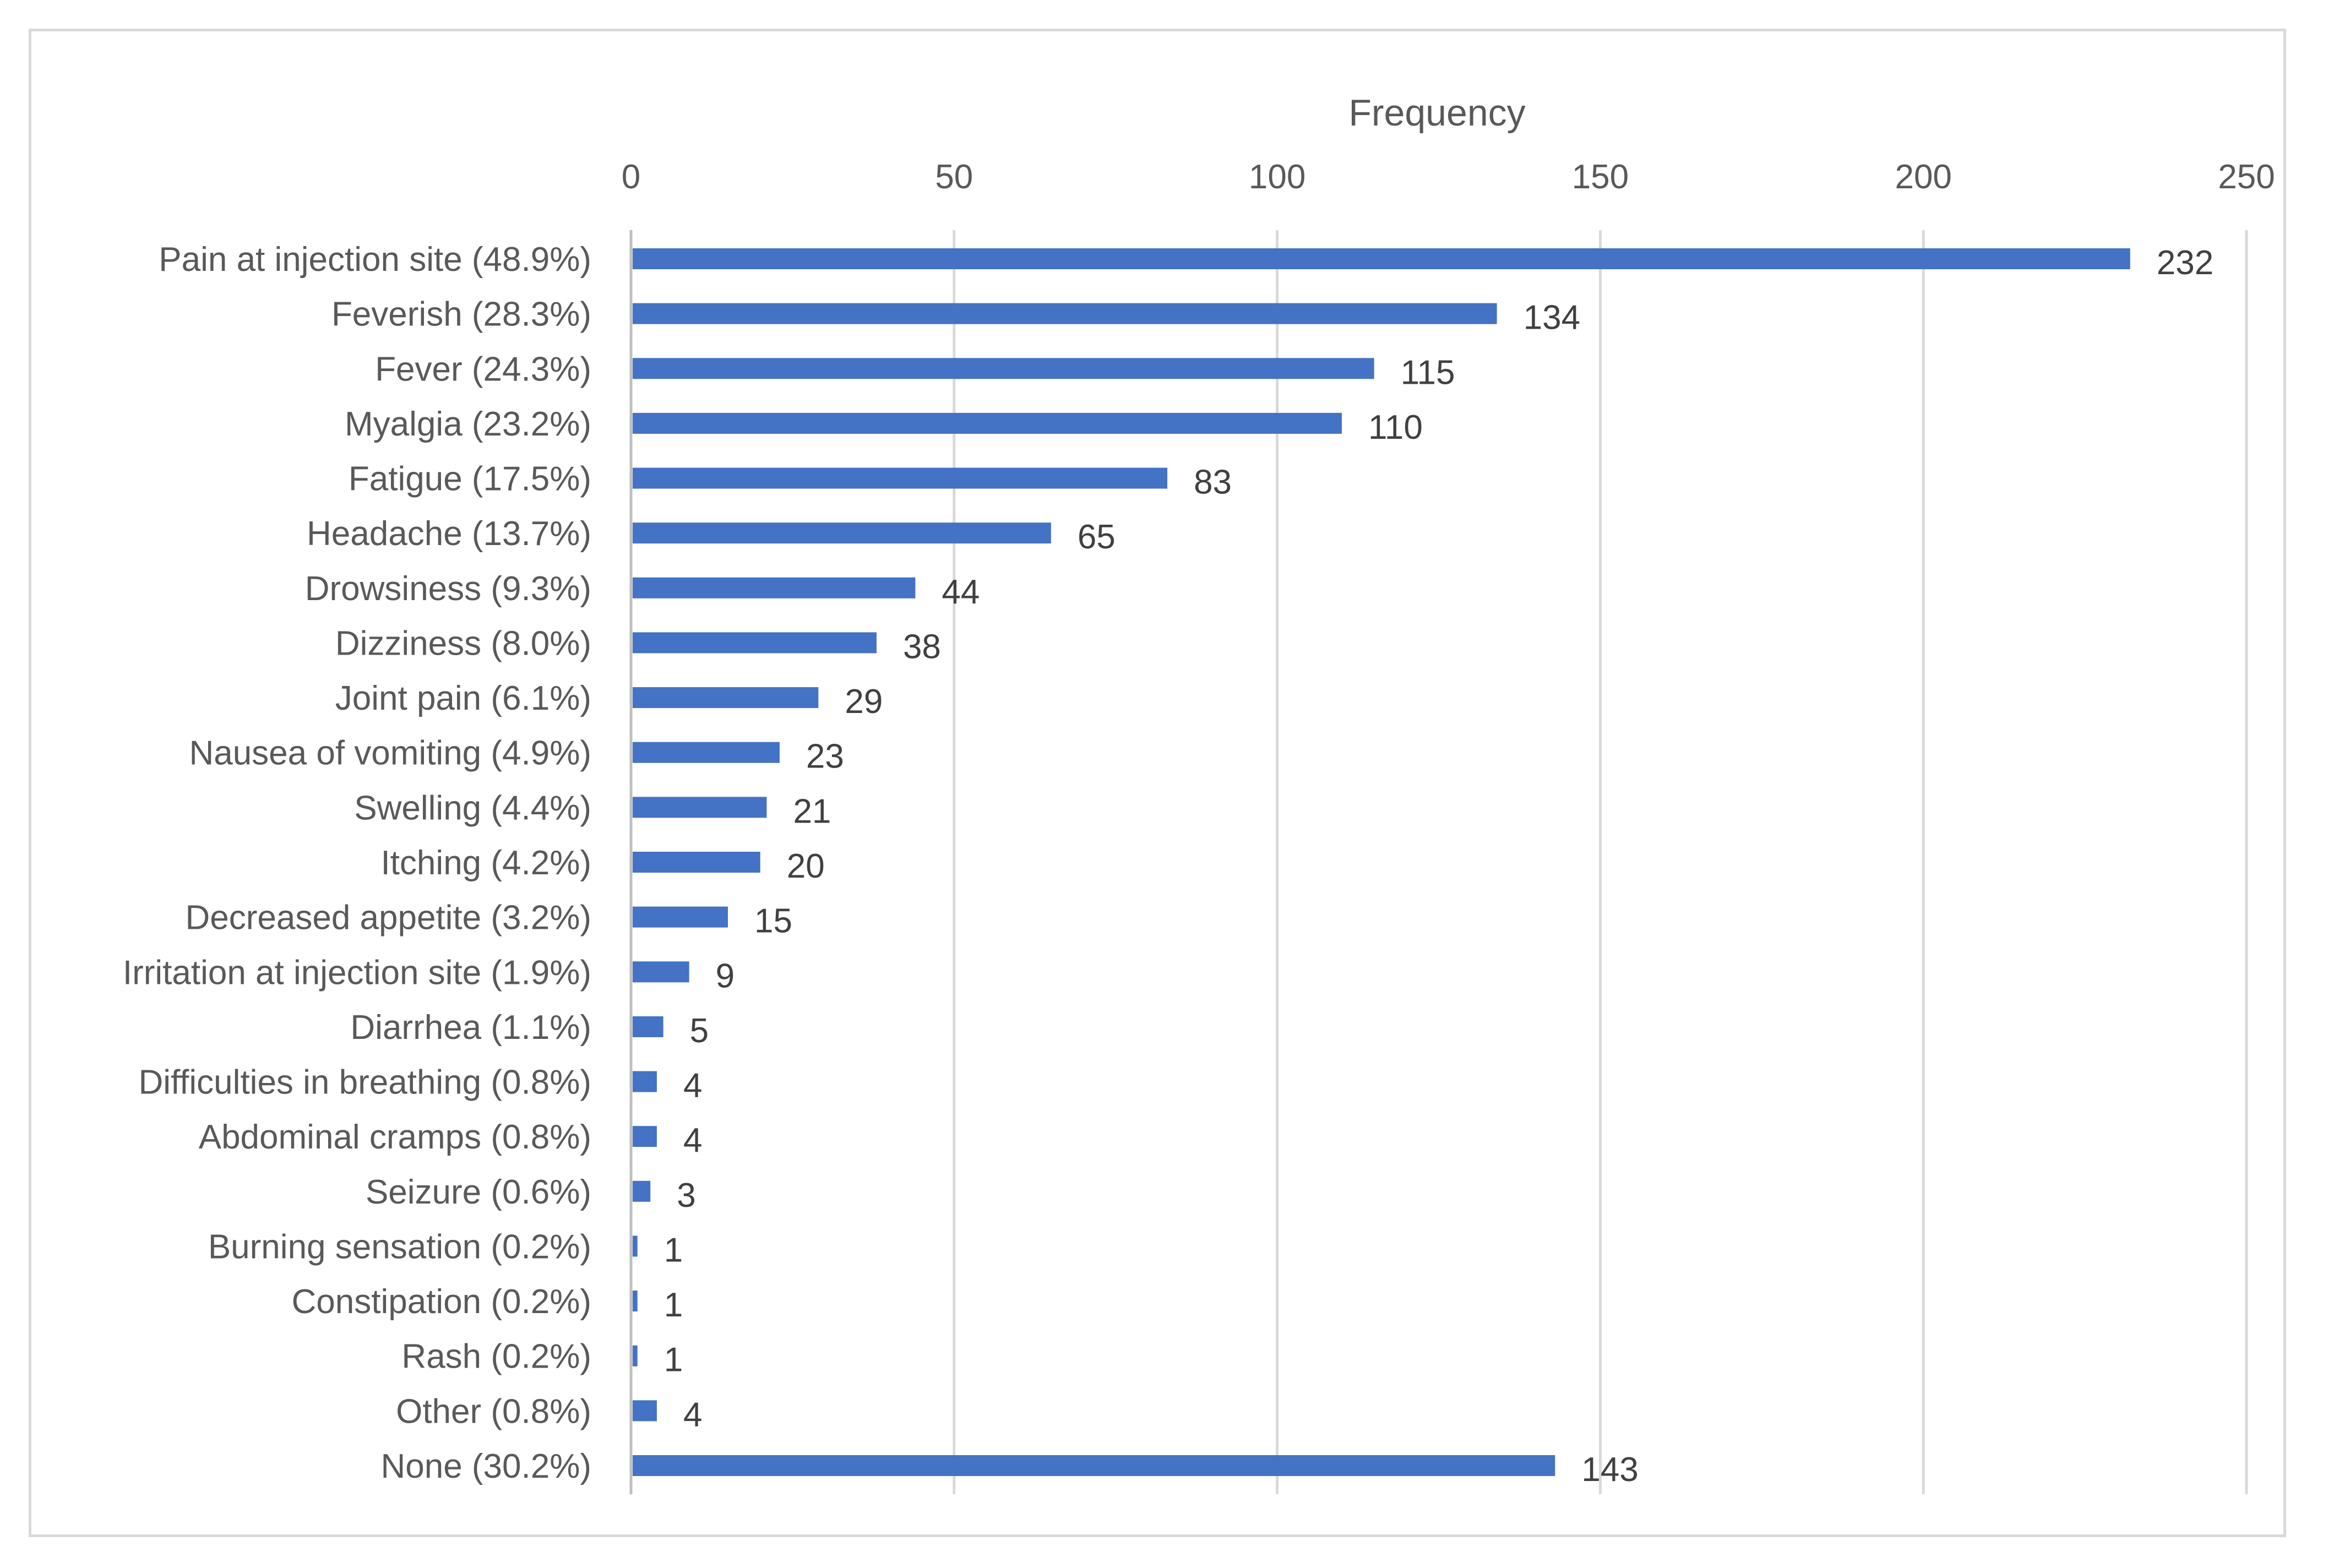  Describe the element at coordinates (463, 643) in the screenshot. I see `category-label: Dizziness (8.0%)` at that location.